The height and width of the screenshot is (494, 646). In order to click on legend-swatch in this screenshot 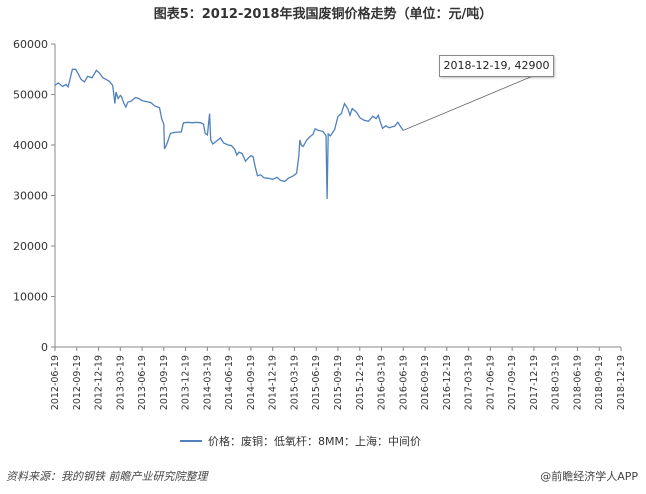, I will do `click(191, 441)`.